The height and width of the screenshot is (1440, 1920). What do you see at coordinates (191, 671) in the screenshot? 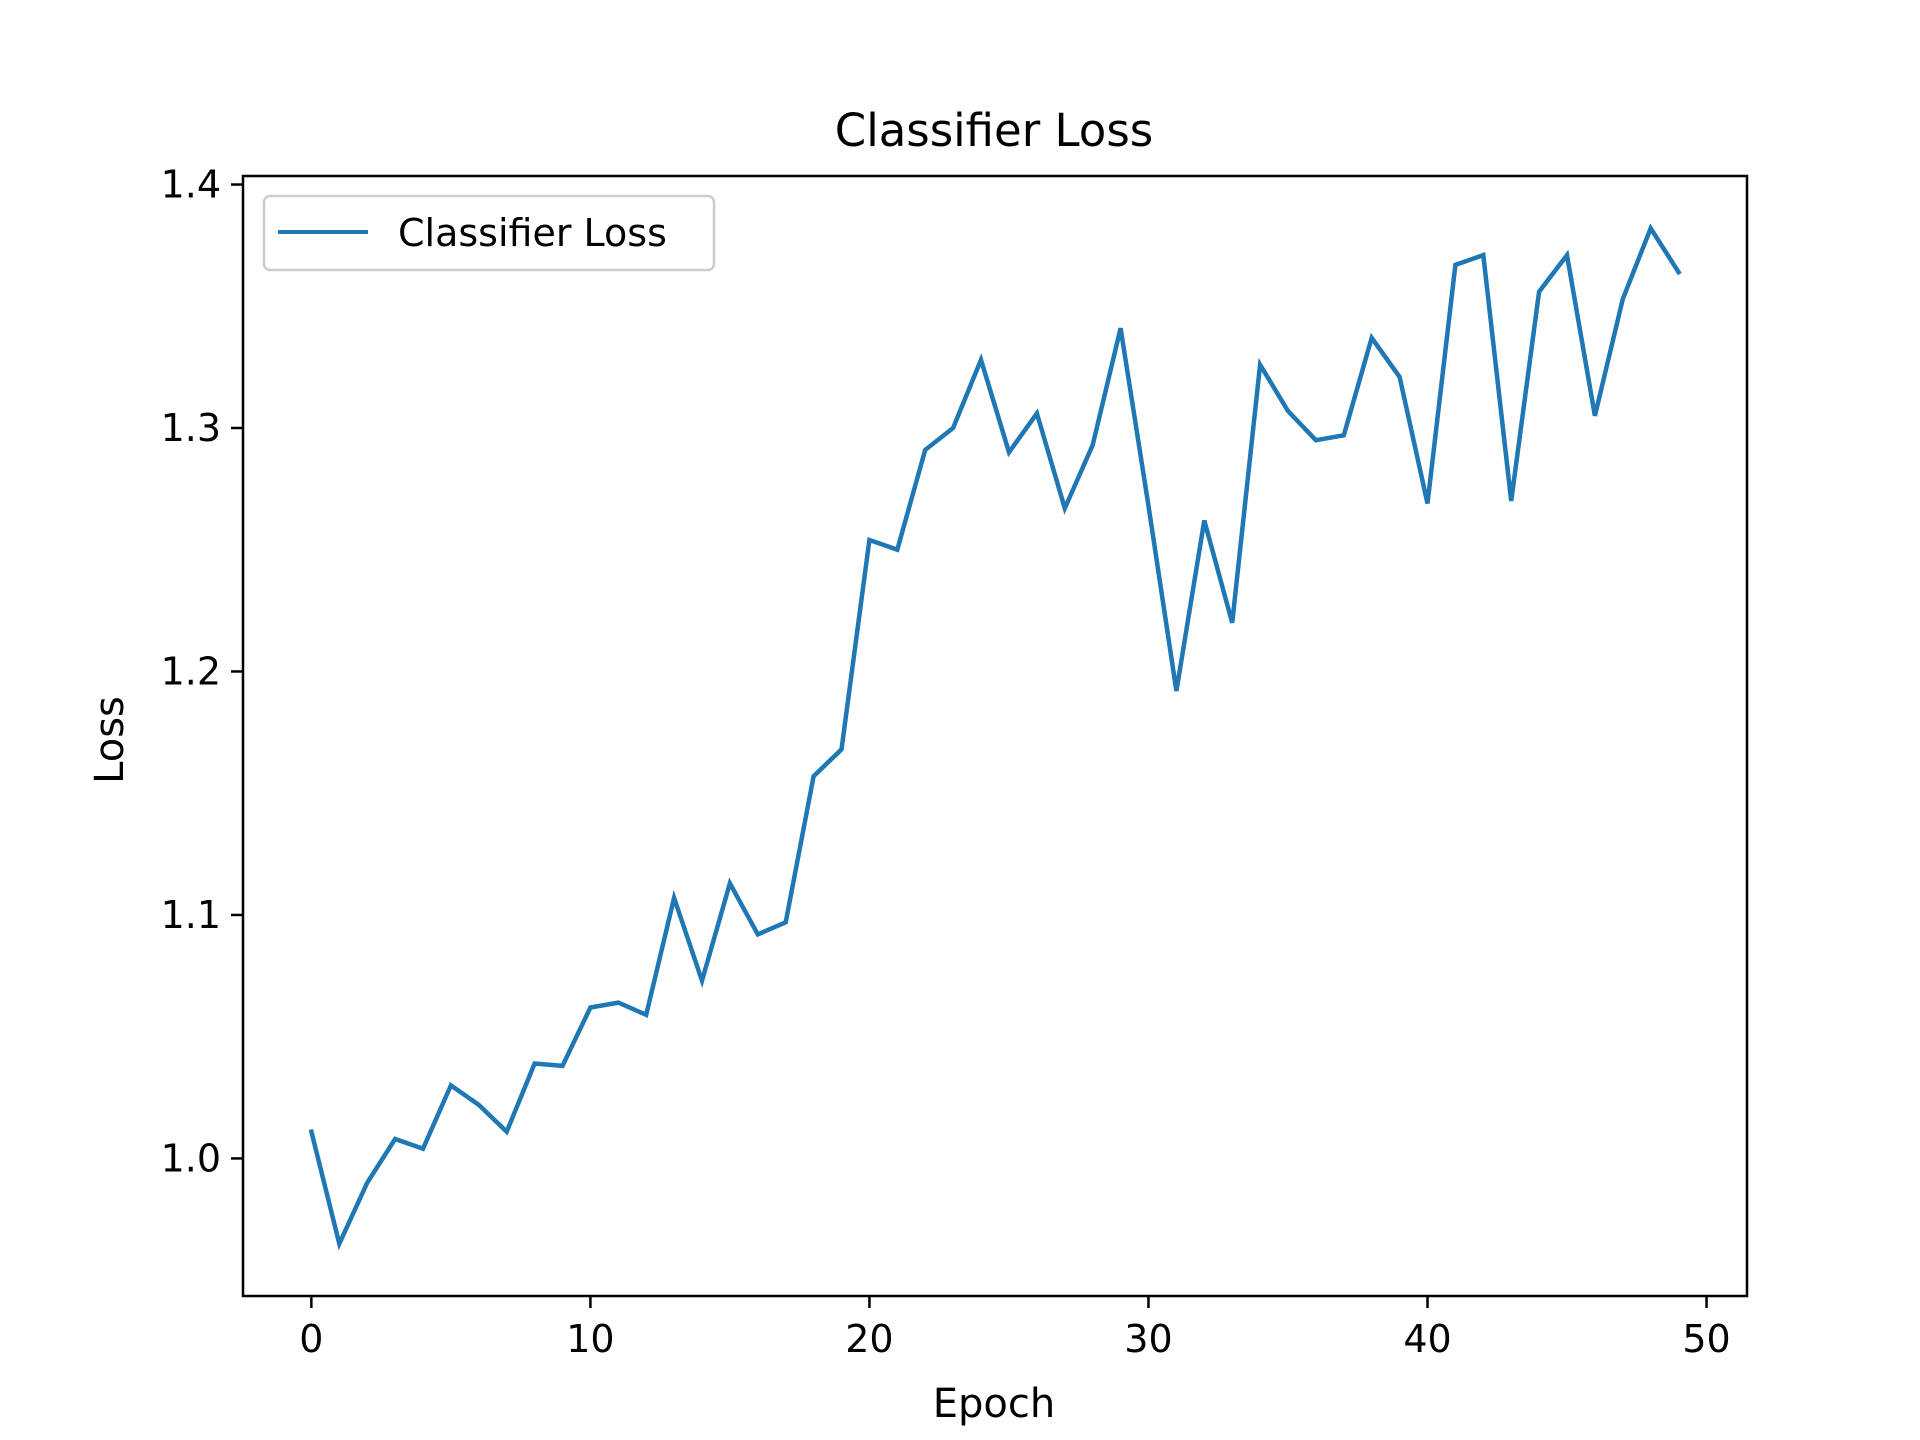
I see `y-tick-label: 1.2` at bounding box center [191, 671].